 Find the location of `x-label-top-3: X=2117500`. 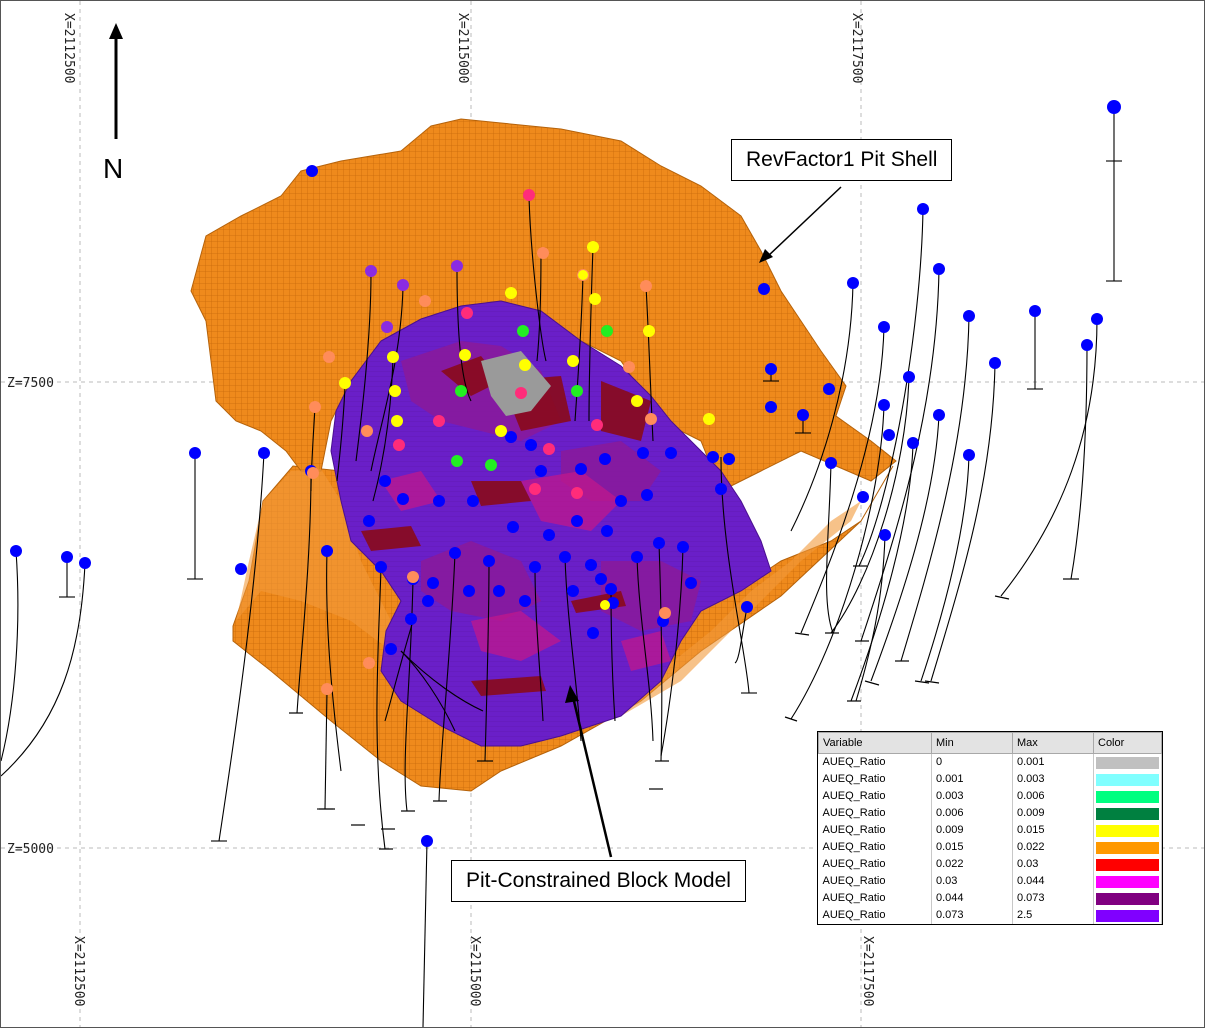

x-label-top-3: X=2117500 is located at coordinates (856, 48).